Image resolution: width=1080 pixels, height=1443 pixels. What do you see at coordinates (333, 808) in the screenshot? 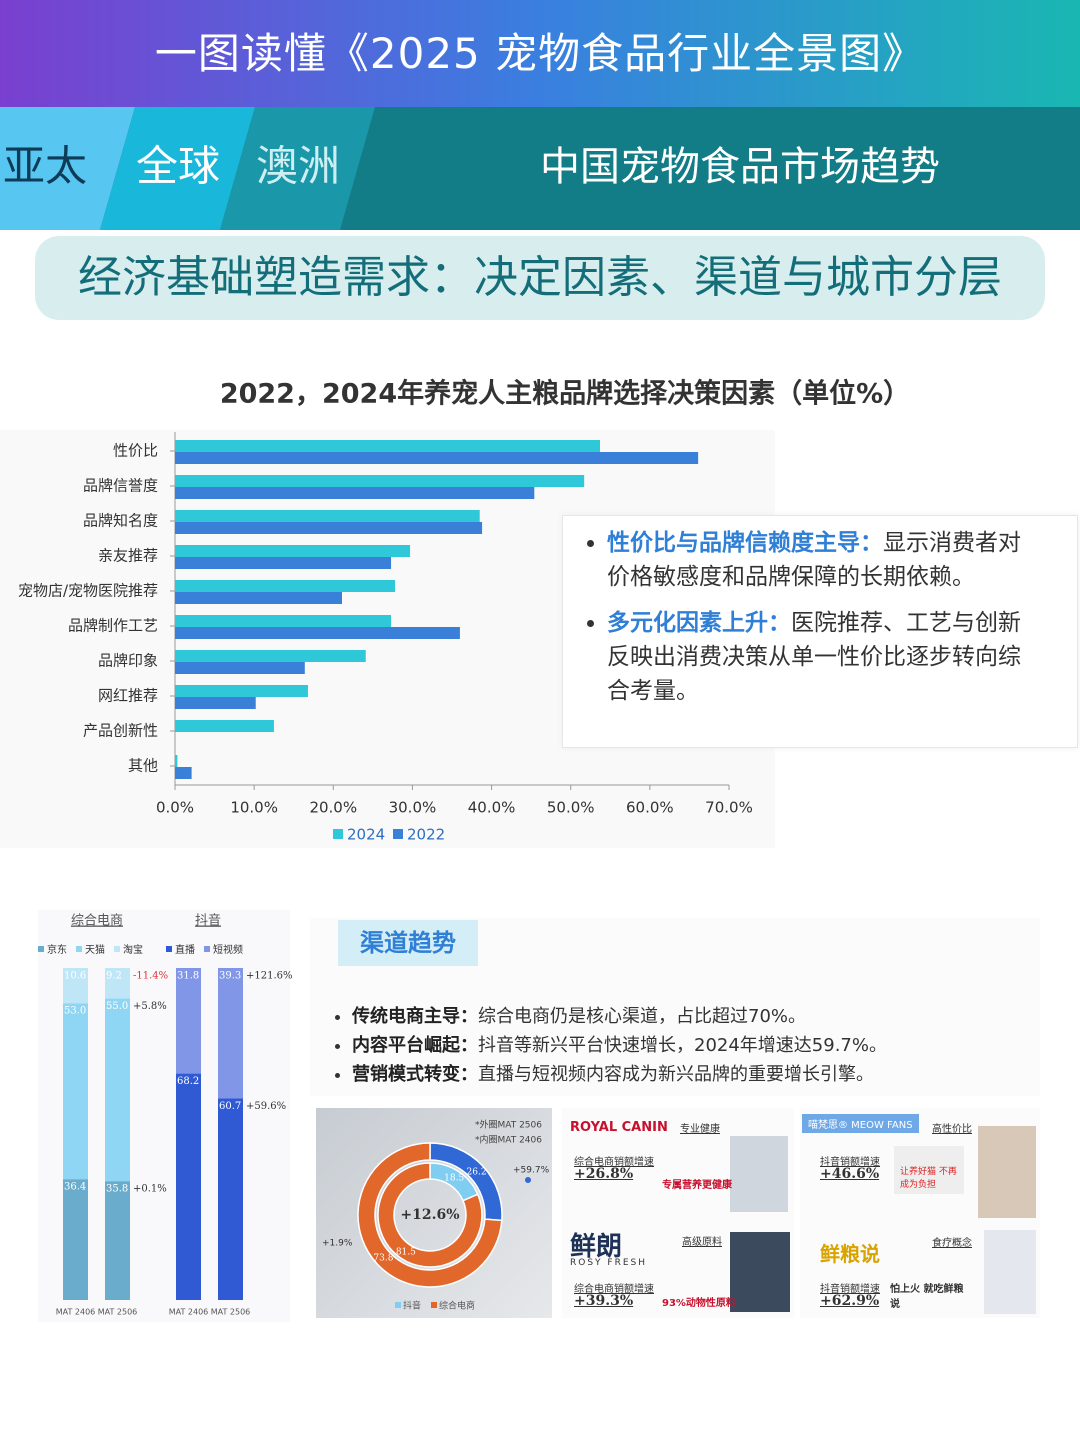
I see `x-tick-label: 20.0%` at bounding box center [333, 808].